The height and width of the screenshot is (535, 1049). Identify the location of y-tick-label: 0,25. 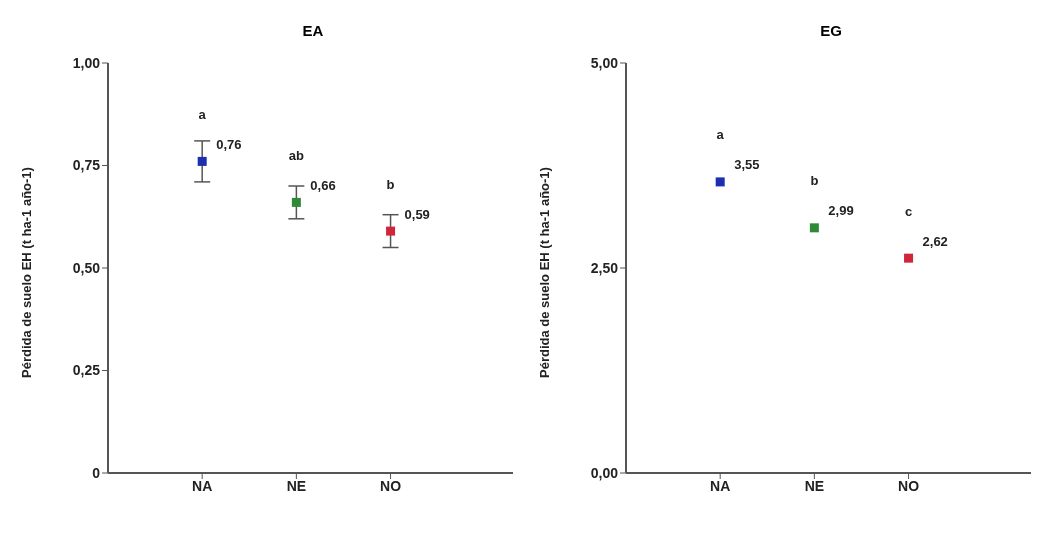
(86, 370).